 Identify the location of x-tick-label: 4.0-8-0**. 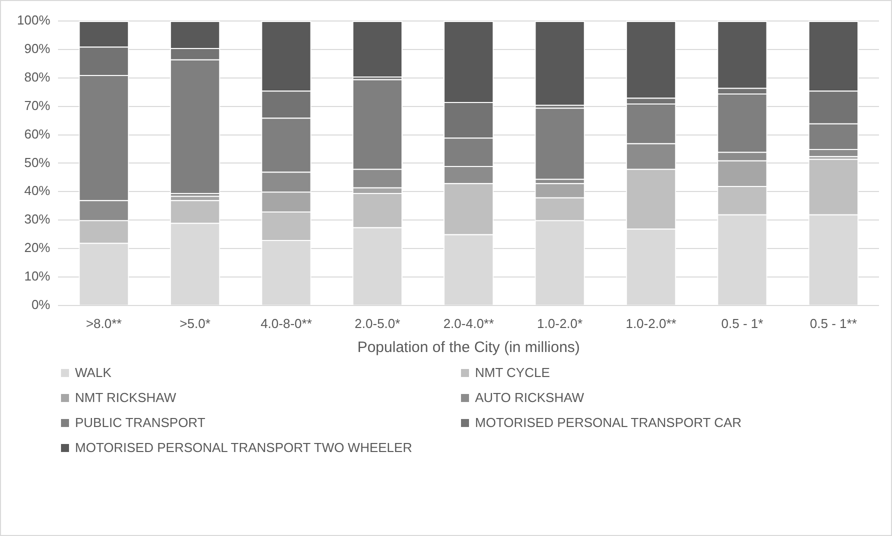
(286, 323).